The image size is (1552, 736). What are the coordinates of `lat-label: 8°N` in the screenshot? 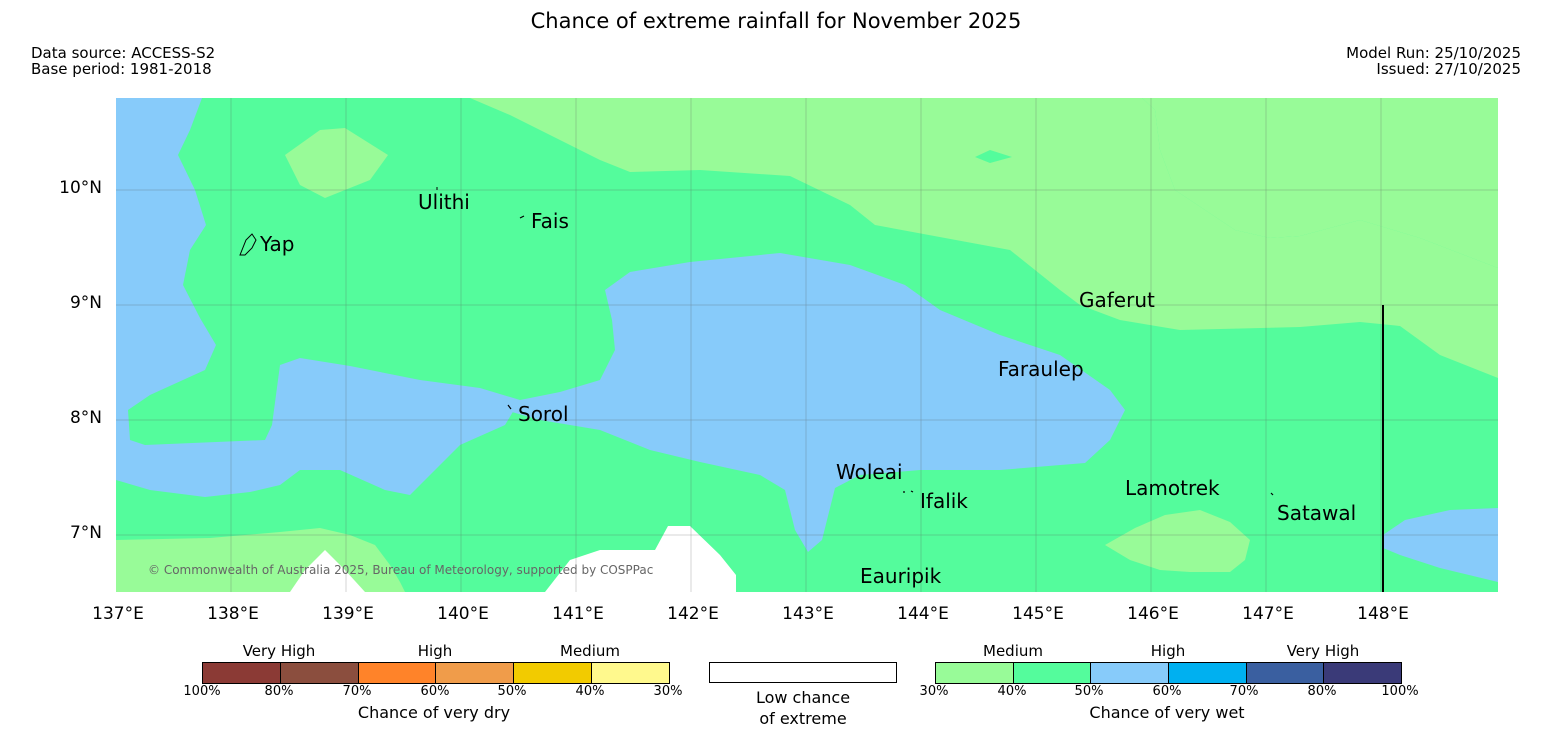 It's located at (85, 418).